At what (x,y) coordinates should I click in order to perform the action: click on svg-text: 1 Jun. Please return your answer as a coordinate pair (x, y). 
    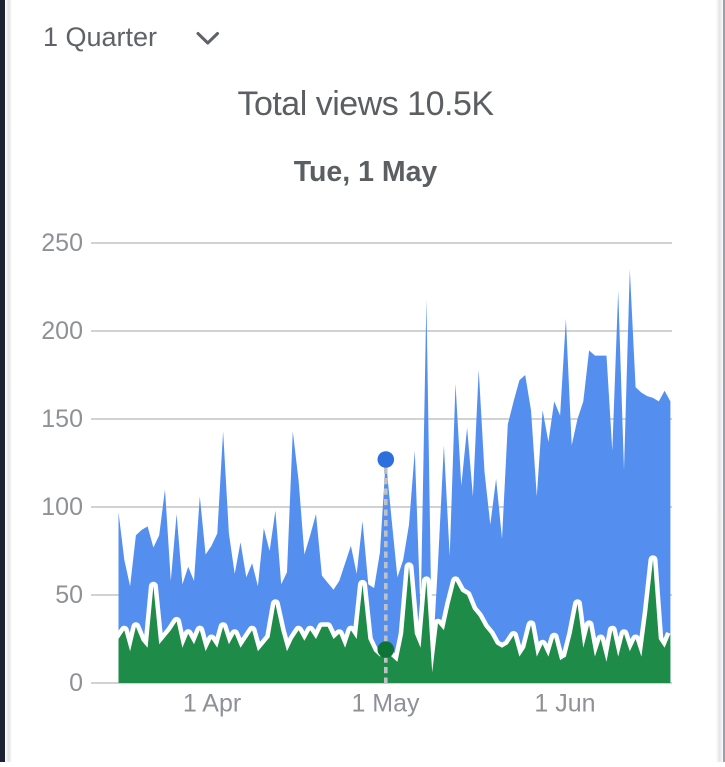
    Looking at the image, I should click on (564, 704).